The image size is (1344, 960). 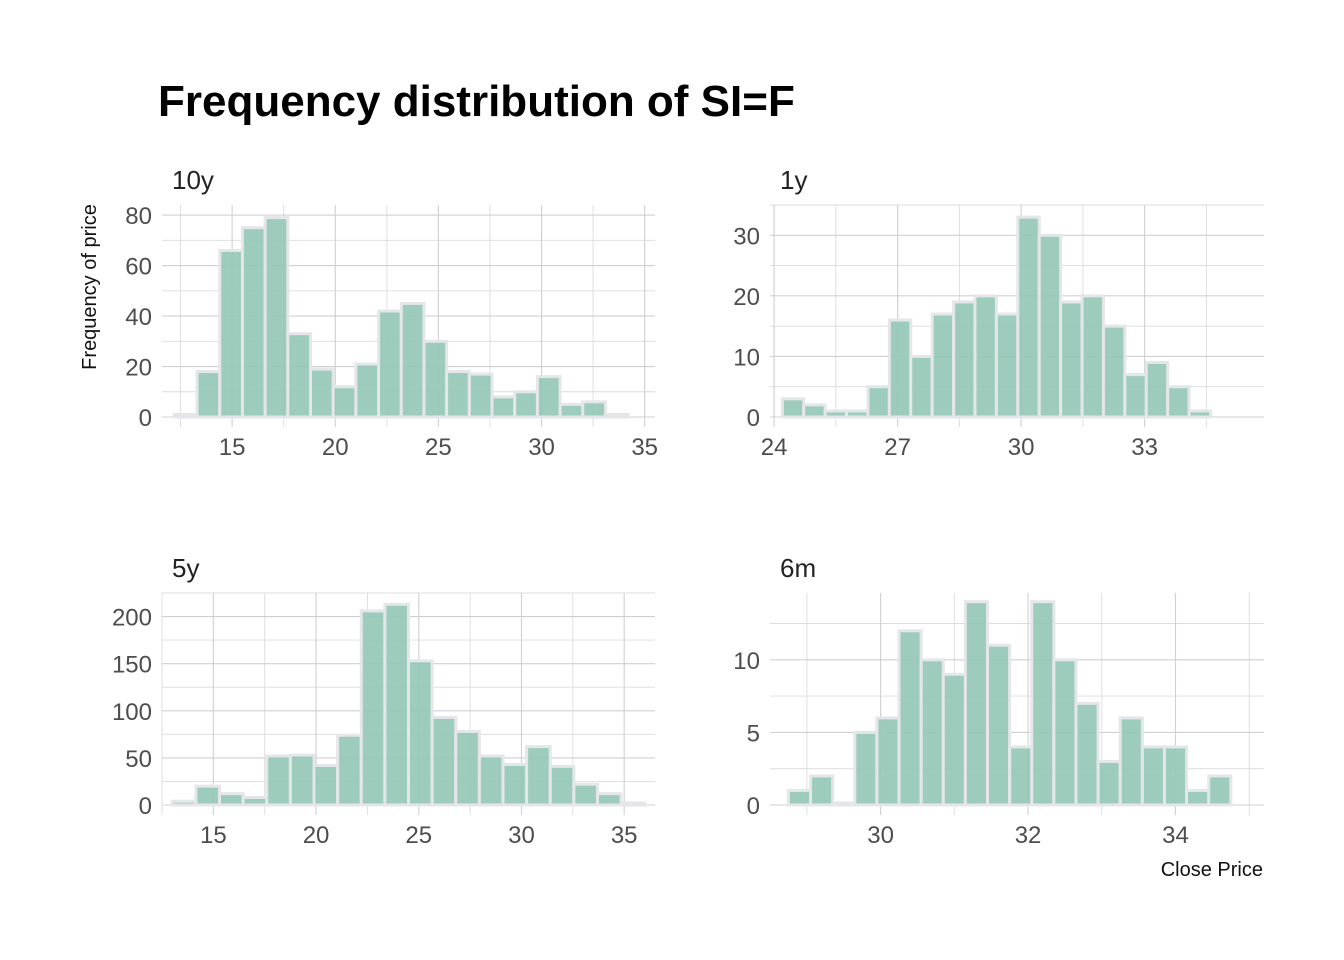 I want to click on y-tick-label: 150, so click(x=132, y=665).